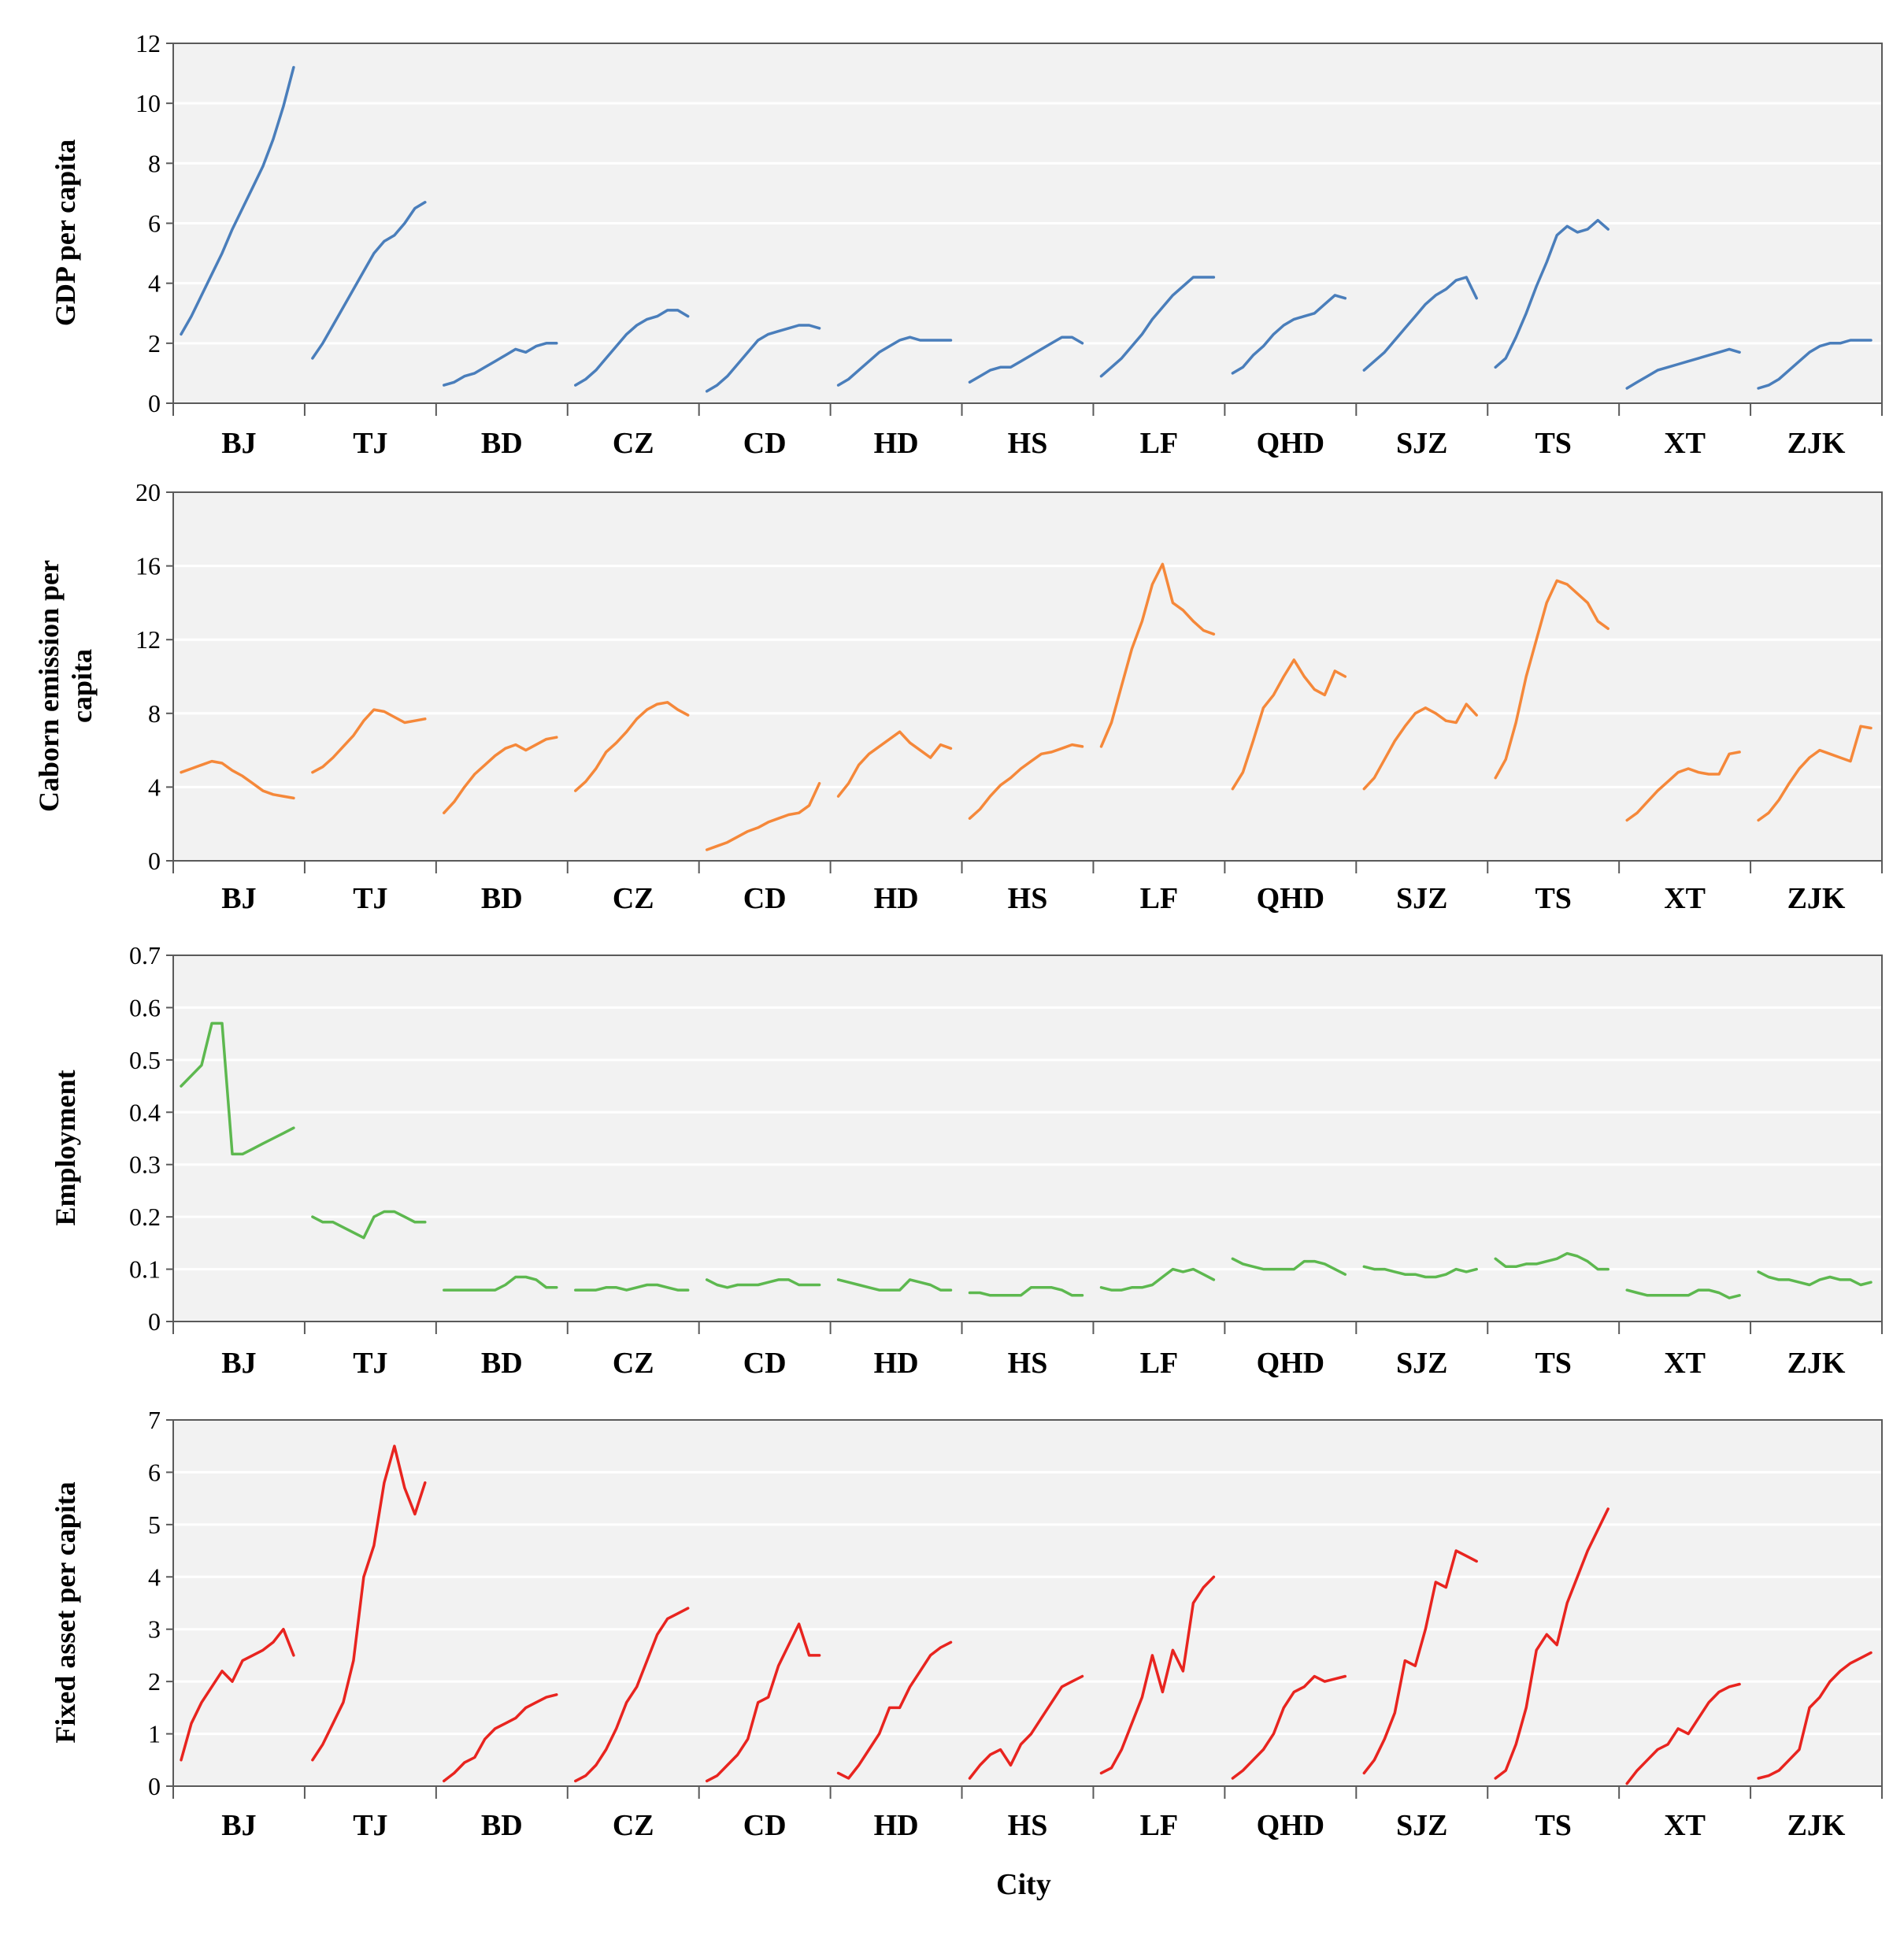 This screenshot has width=1904, height=1935. Describe the element at coordinates (154, 1734) in the screenshot. I see `y-tick-label: 1` at that location.